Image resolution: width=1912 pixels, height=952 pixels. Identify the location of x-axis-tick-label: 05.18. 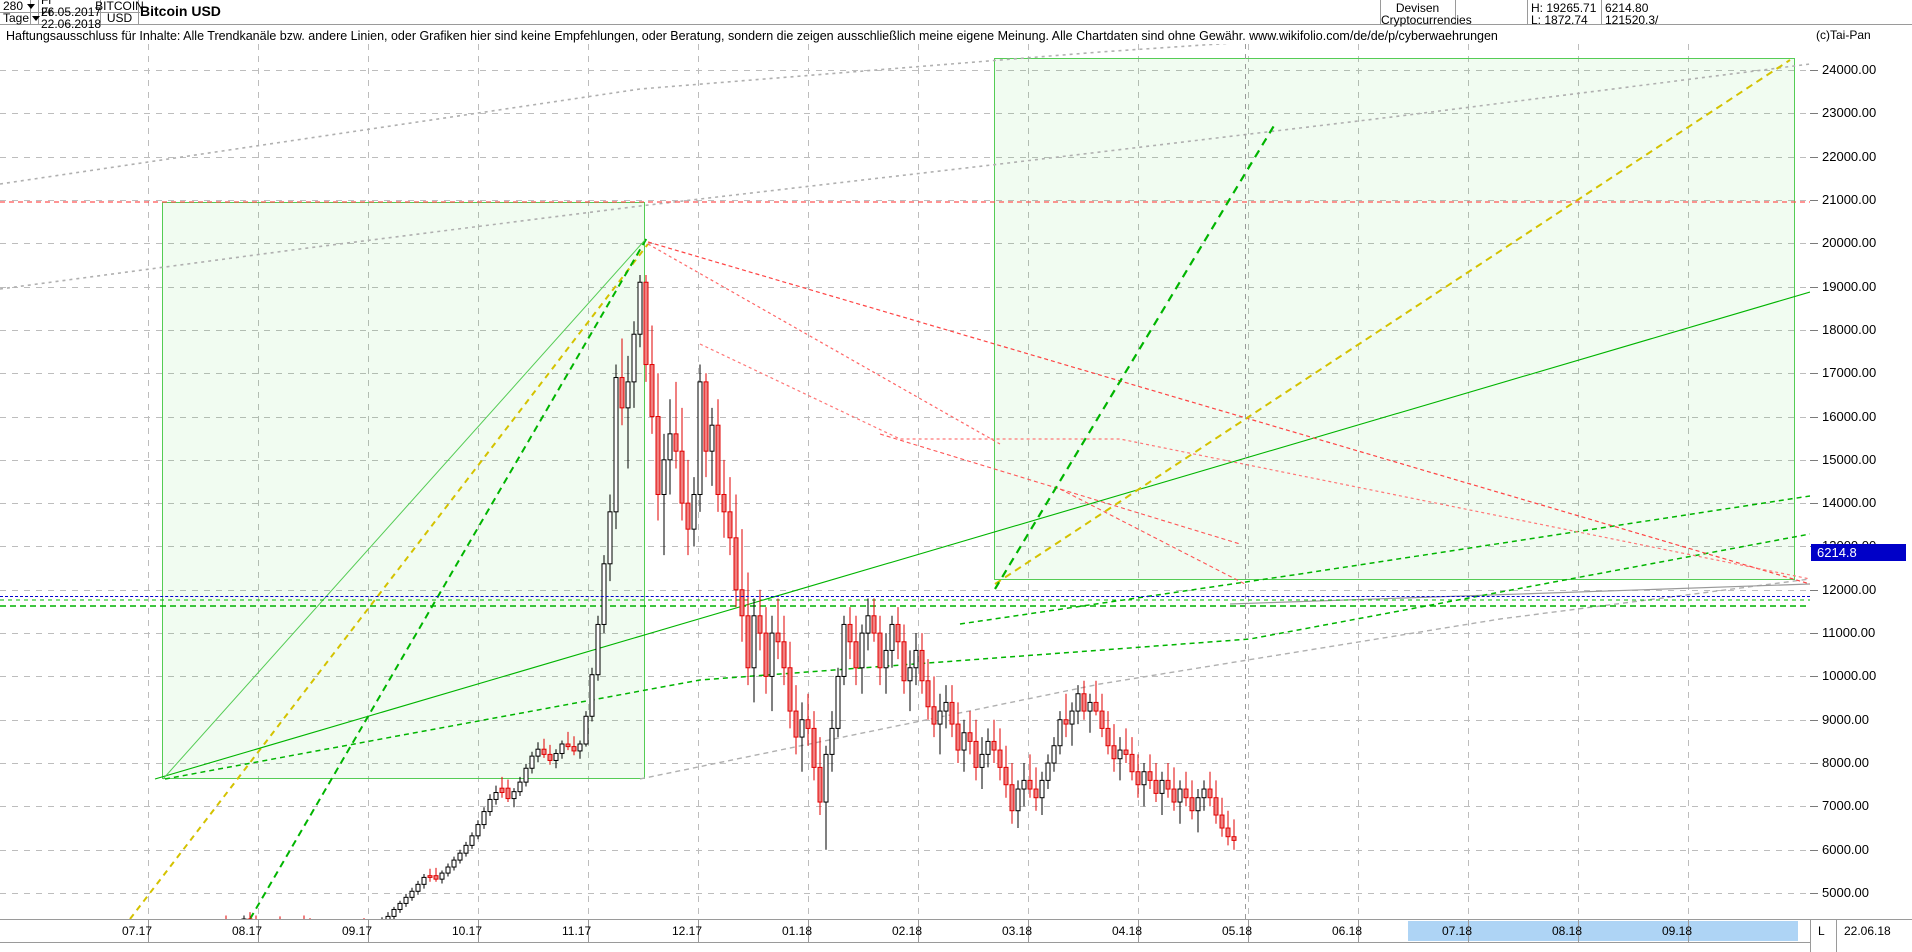
(1237, 931).